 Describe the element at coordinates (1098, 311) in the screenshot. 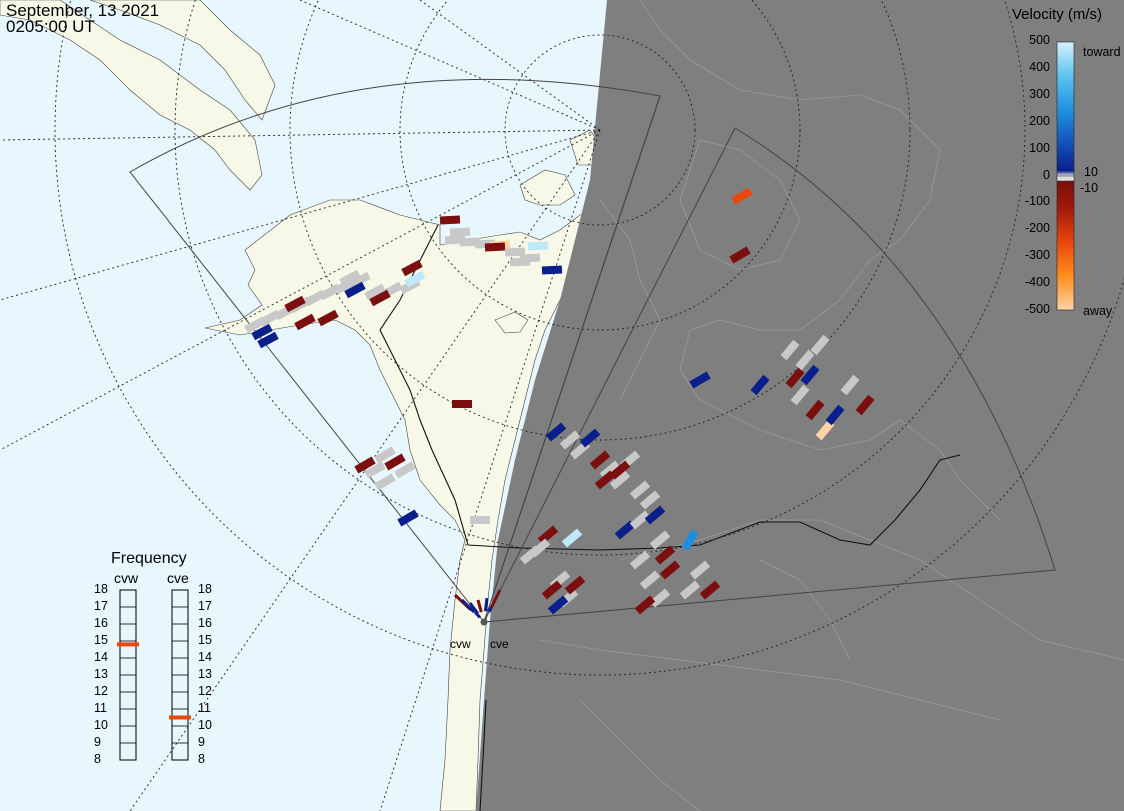

I see `away-label: away` at that location.